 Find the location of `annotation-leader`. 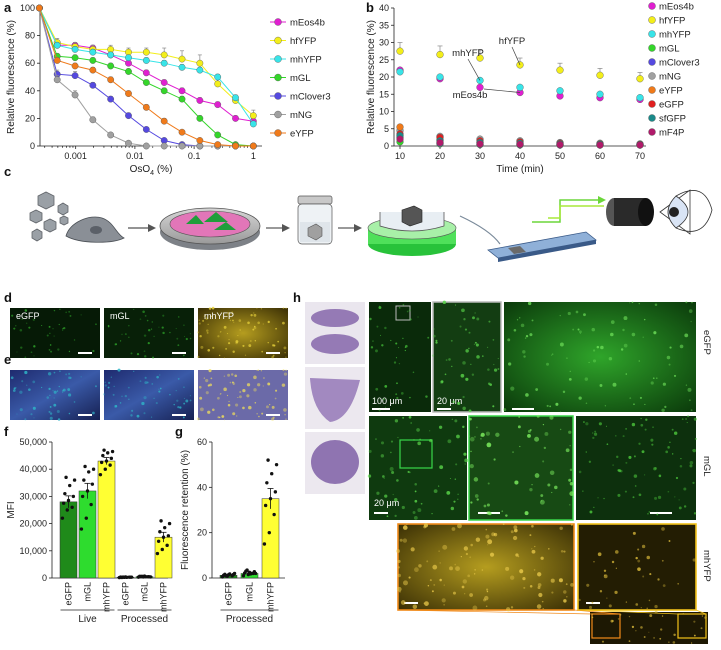

annotation-leader is located at coordinates (474, 69).